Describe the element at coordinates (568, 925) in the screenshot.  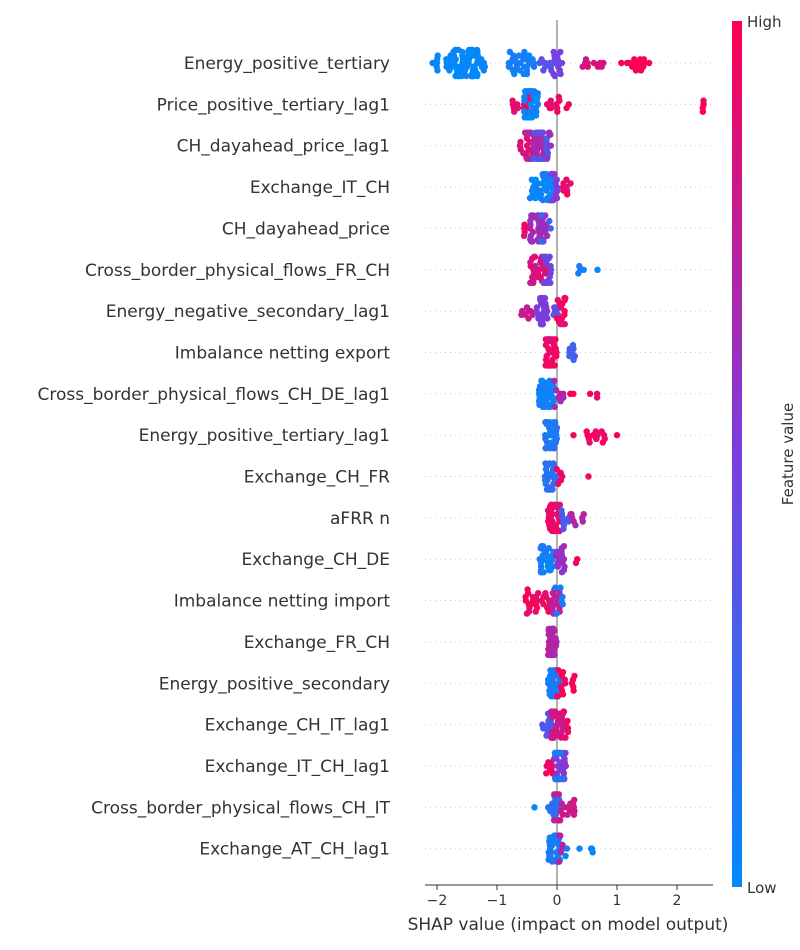
I see `x-axis-title: SHAP value (impact on model output)` at that location.